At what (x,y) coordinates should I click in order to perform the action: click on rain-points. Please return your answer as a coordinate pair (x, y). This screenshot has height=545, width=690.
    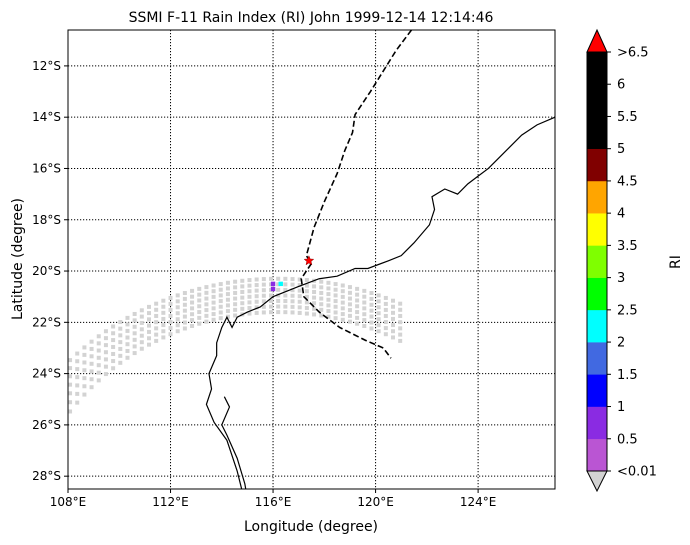
    Looking at the image, I should click on (276, 286).